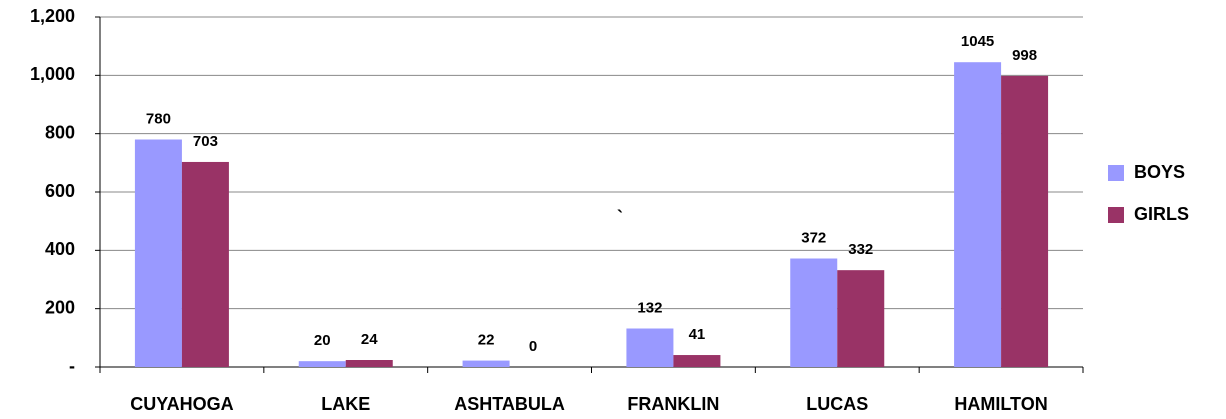 This screenshot has width=1226, height=419. I want to click on x-tick-label: ASHTABULA, so click(509, 404).